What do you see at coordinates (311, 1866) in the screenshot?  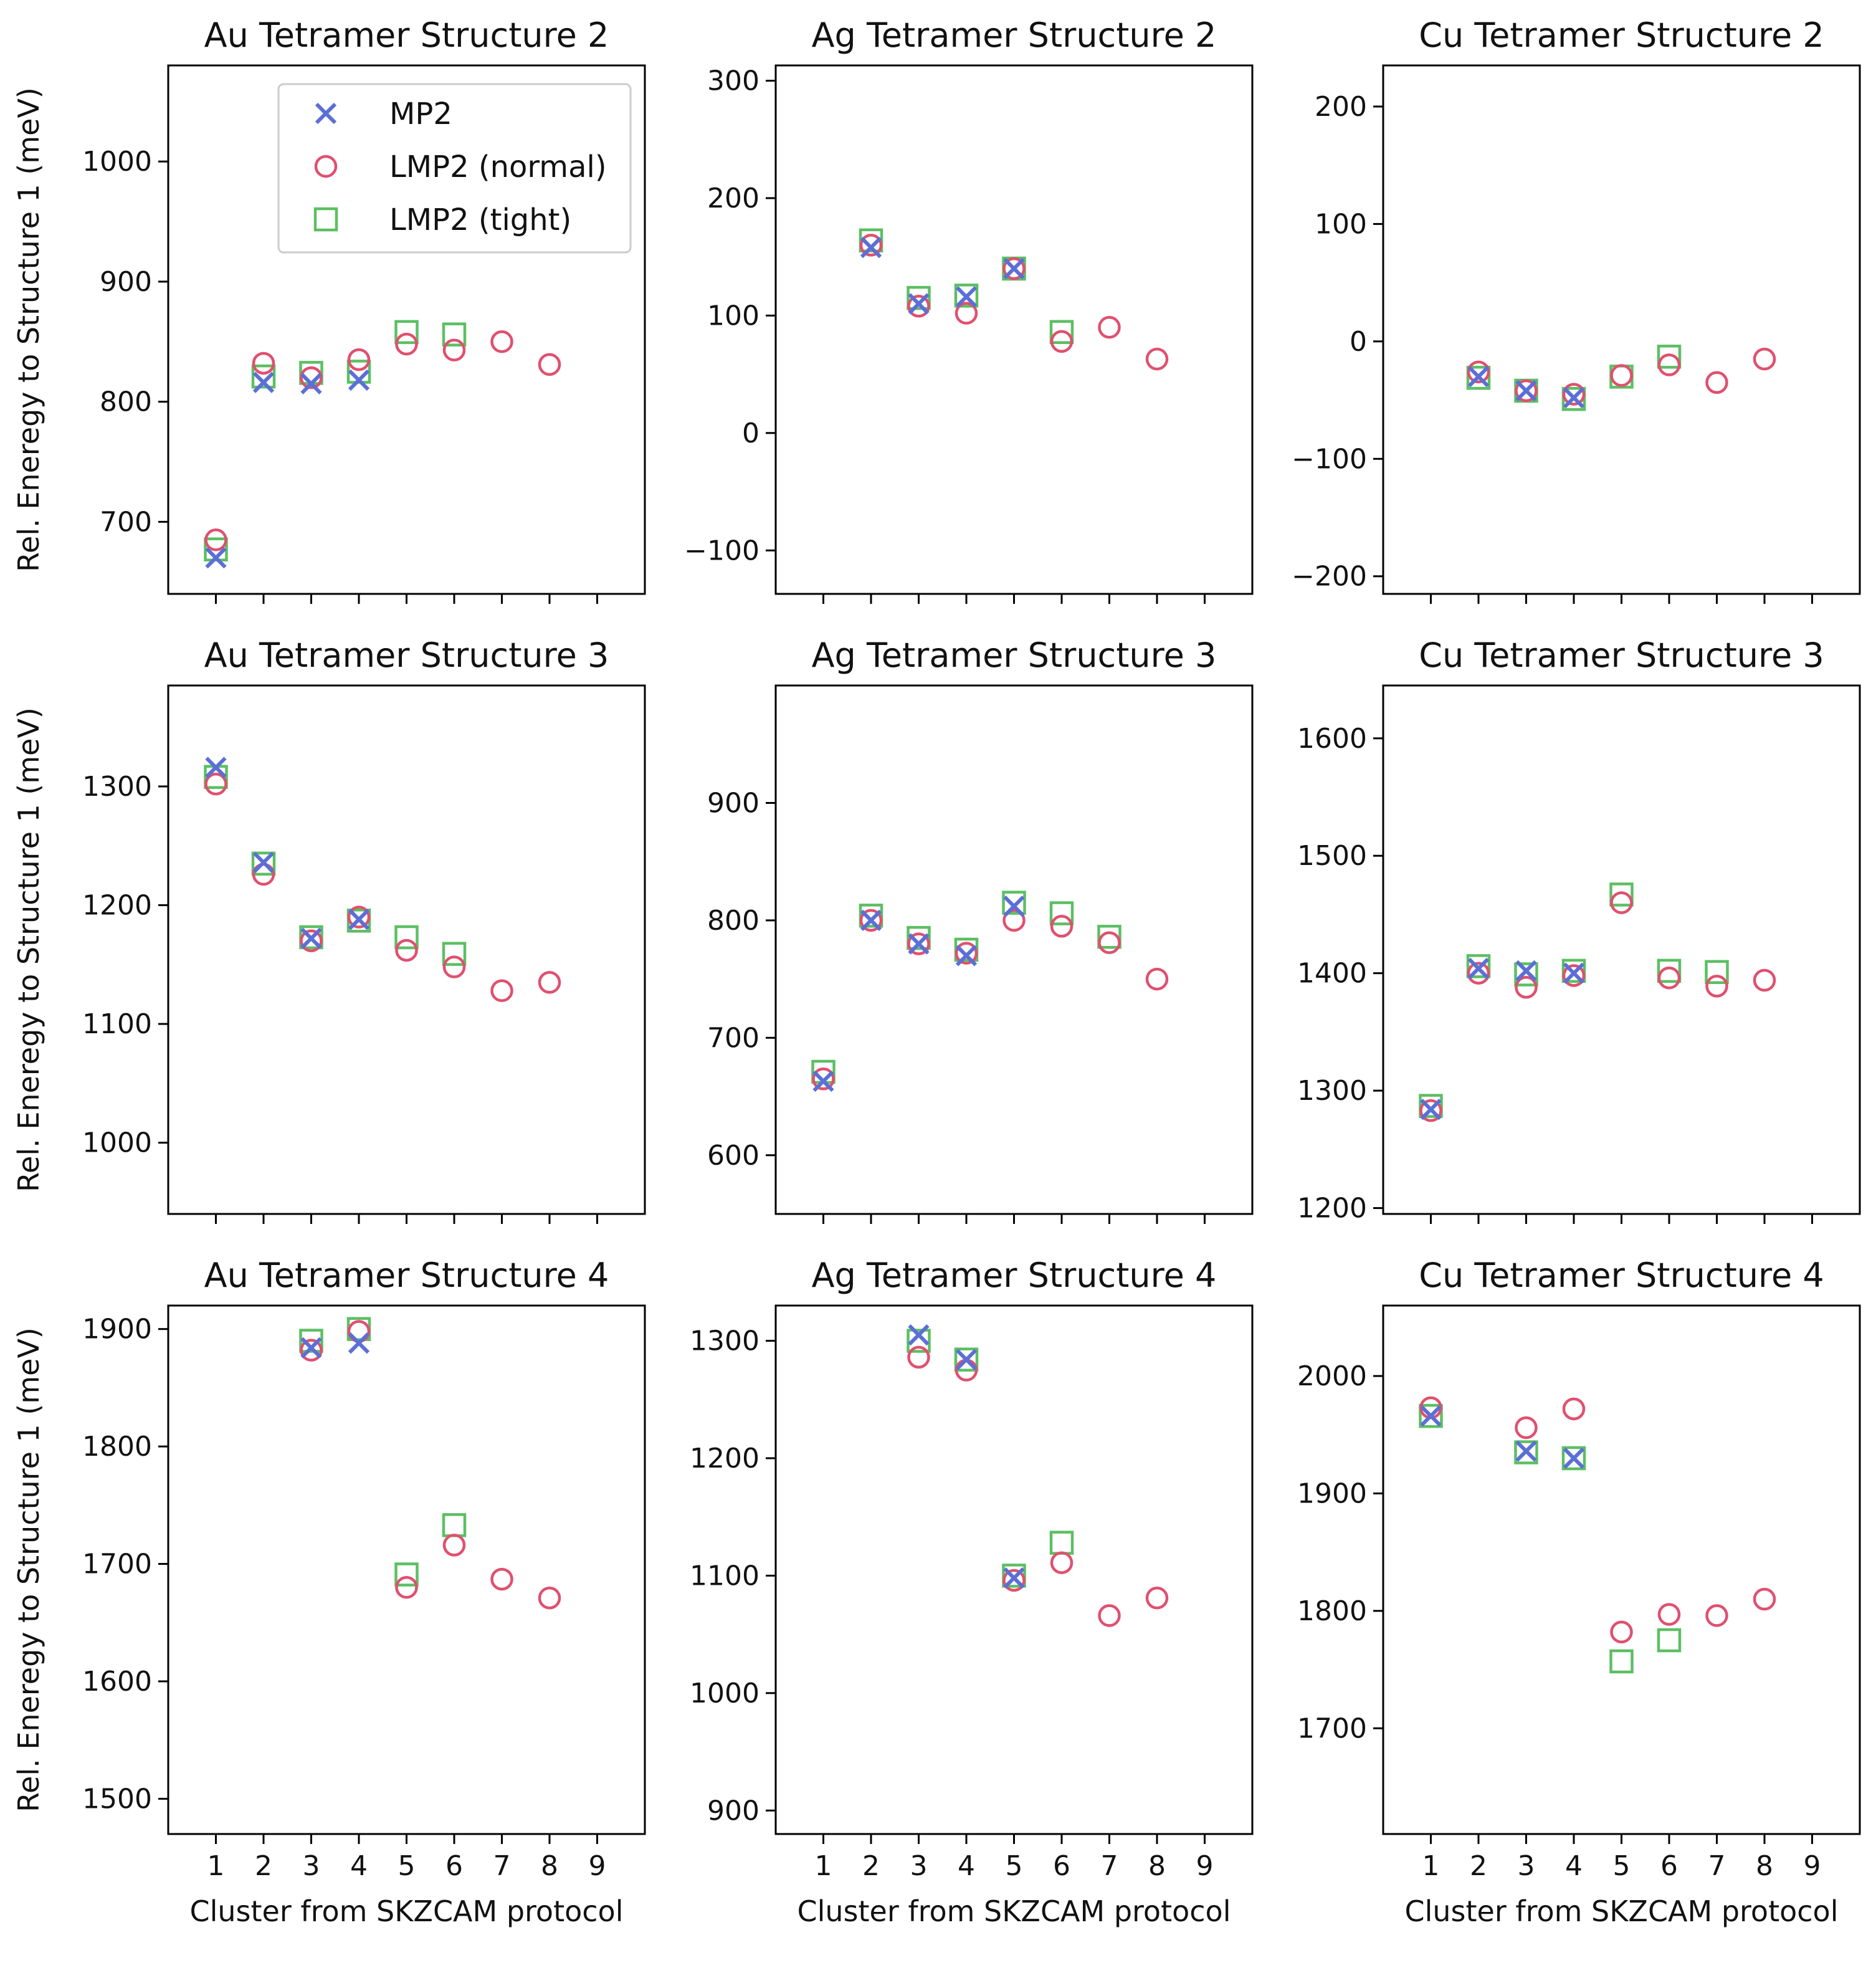 I see `x-tick-label: 3` at bounding box center [311, 1866].